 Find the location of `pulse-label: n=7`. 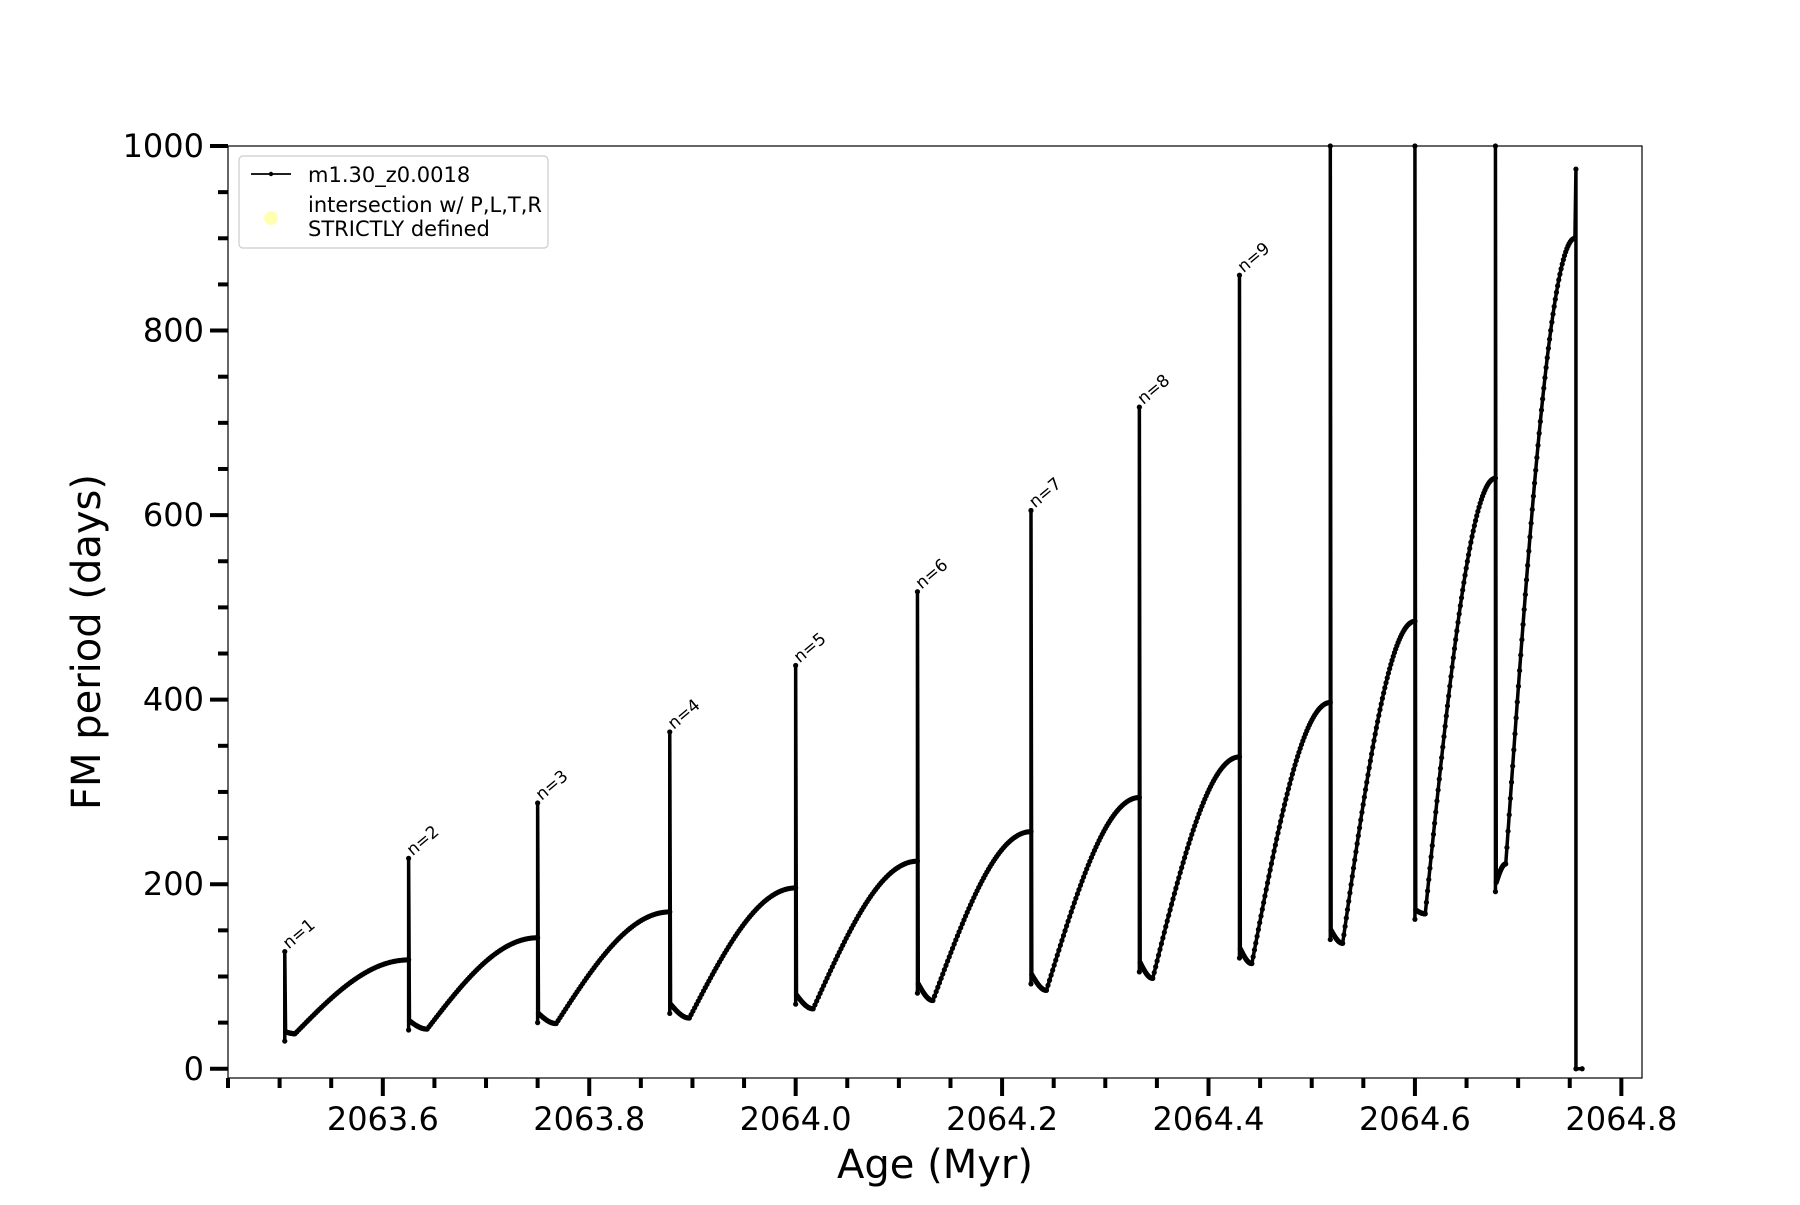

pulse-label: n=7 is located at coordinates (1045, 493).